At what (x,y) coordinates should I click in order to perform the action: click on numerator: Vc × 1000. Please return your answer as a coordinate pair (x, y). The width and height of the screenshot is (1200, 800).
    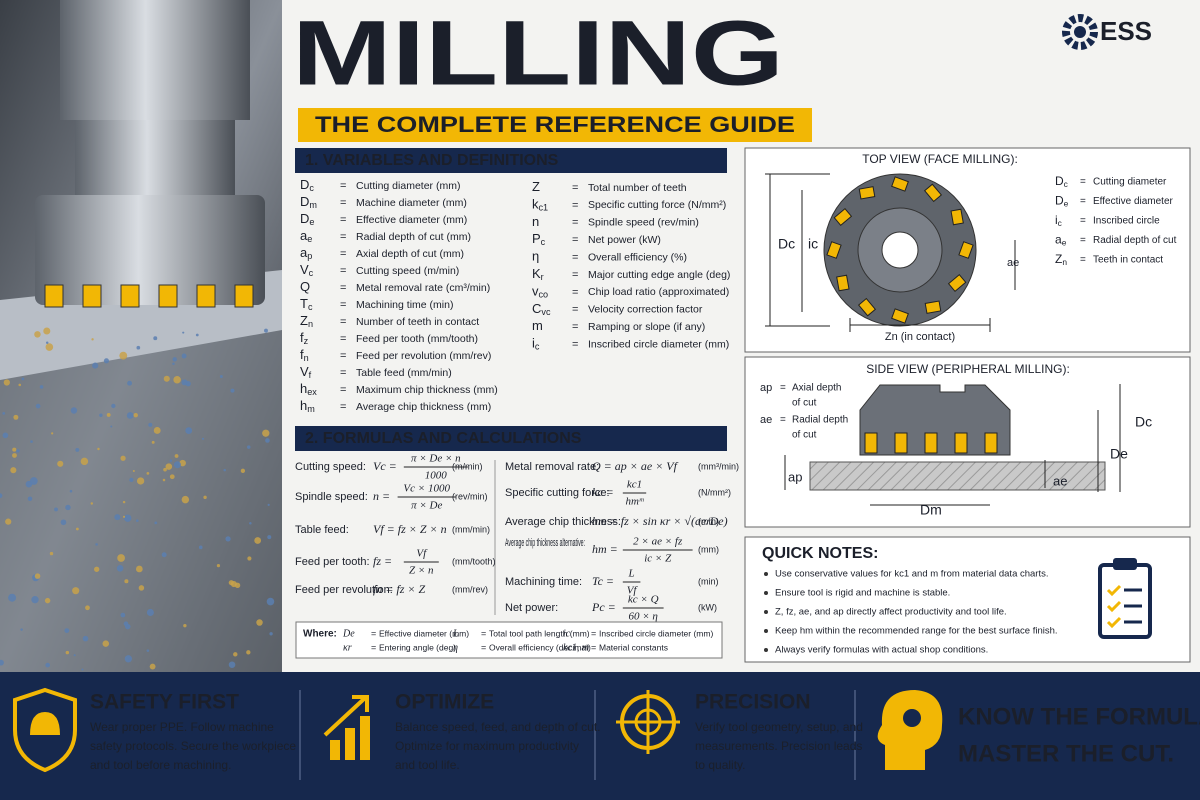
    Looking at the image, I should click on (426, 489).